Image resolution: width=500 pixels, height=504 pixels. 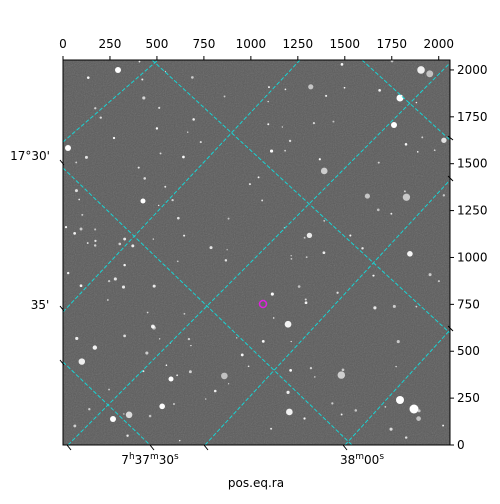 I want to click on x-tick-label: 0, so click(x=63, y=44).